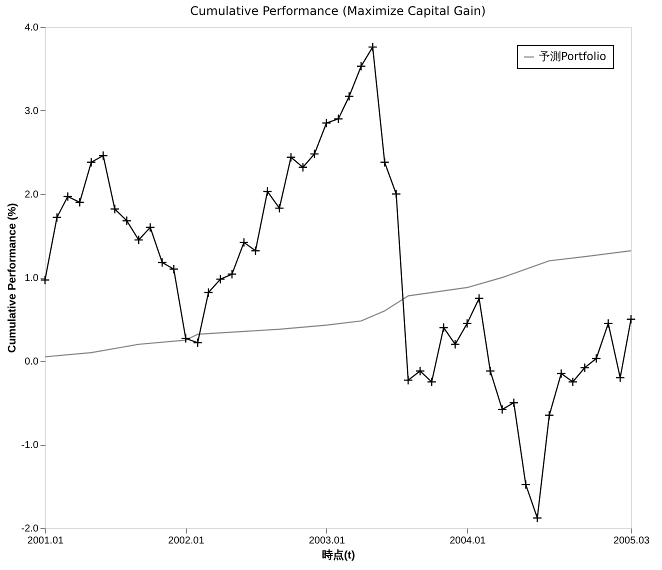 This screenshot has width=662, height=570. I want to click on chart-title: Cumulative Performance (Maximize Capital Gain), so click(338, 11).